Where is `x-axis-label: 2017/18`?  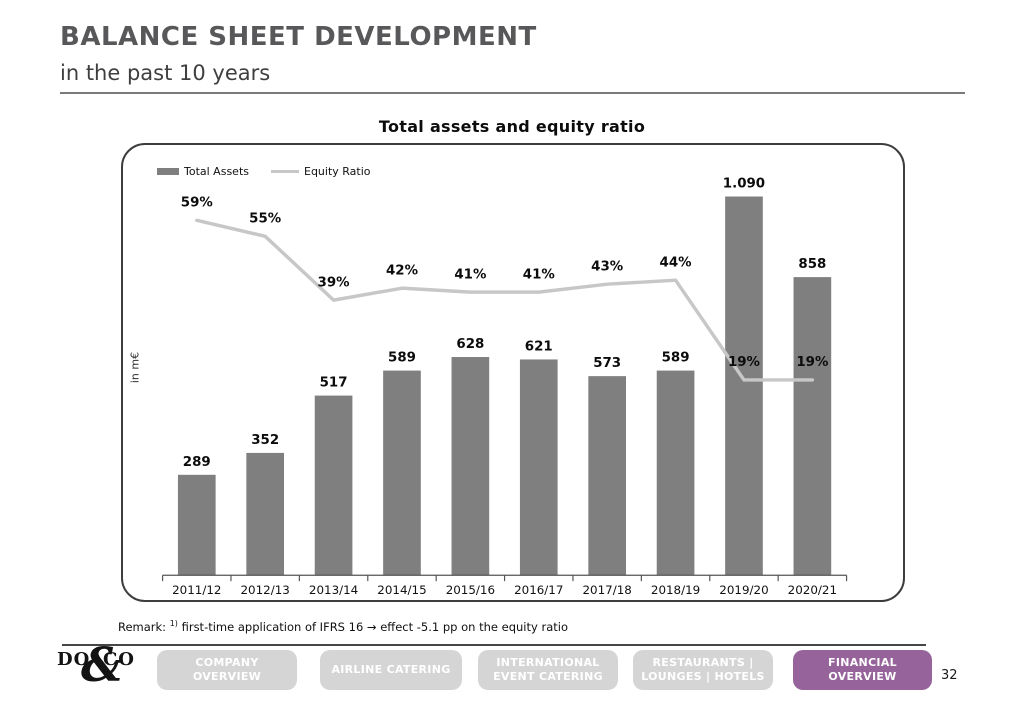 x-axis-label: 2017/18 is located at coordinates (607, 590).